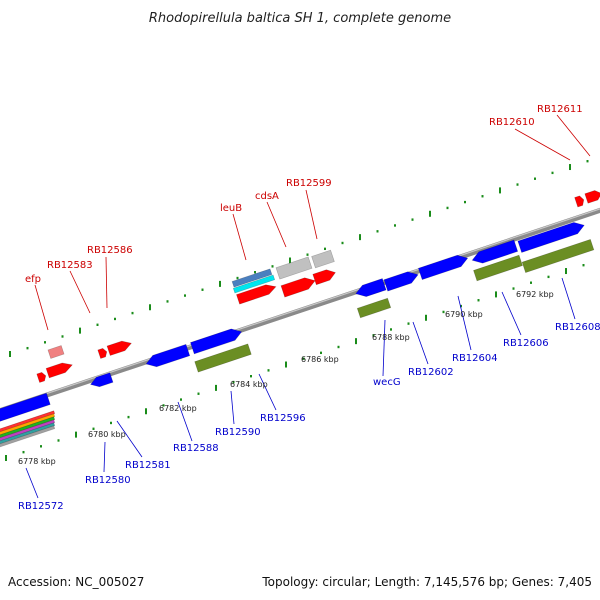  I want to click on gene-feature-rb12572, so click(25, 407).